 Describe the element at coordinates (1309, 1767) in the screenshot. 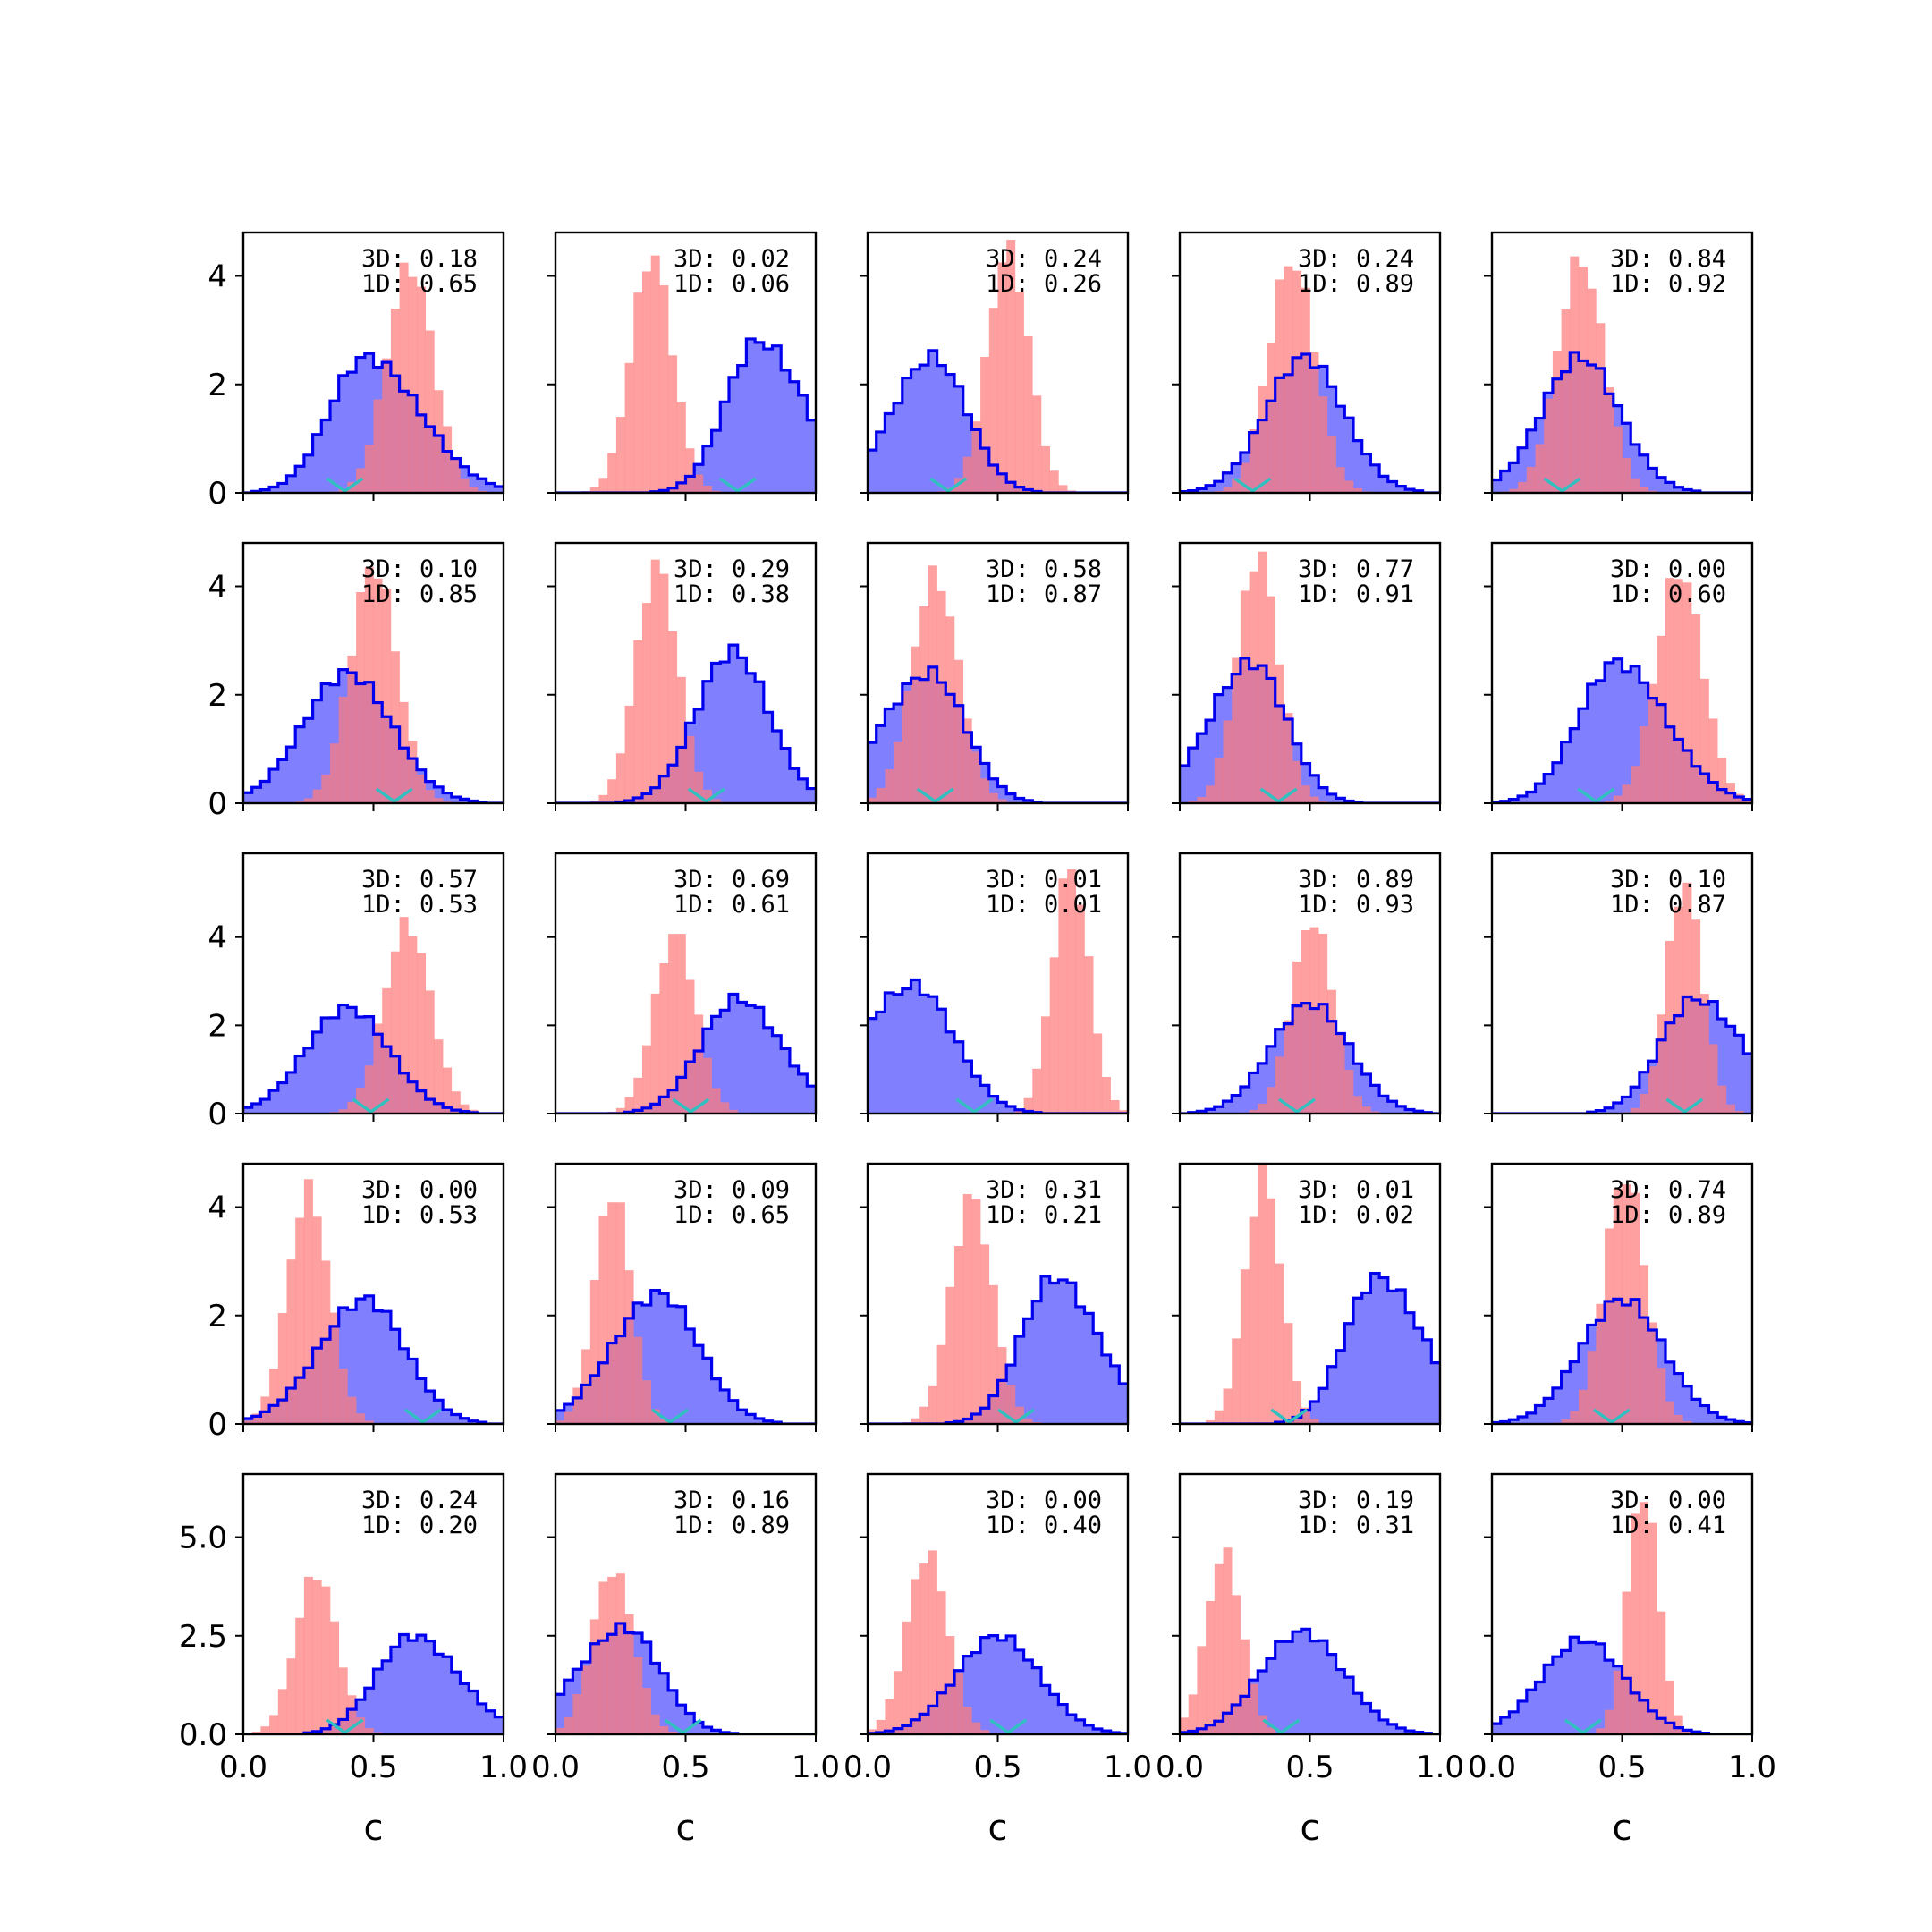

I see `x-tick-label: 0.5` at that location.